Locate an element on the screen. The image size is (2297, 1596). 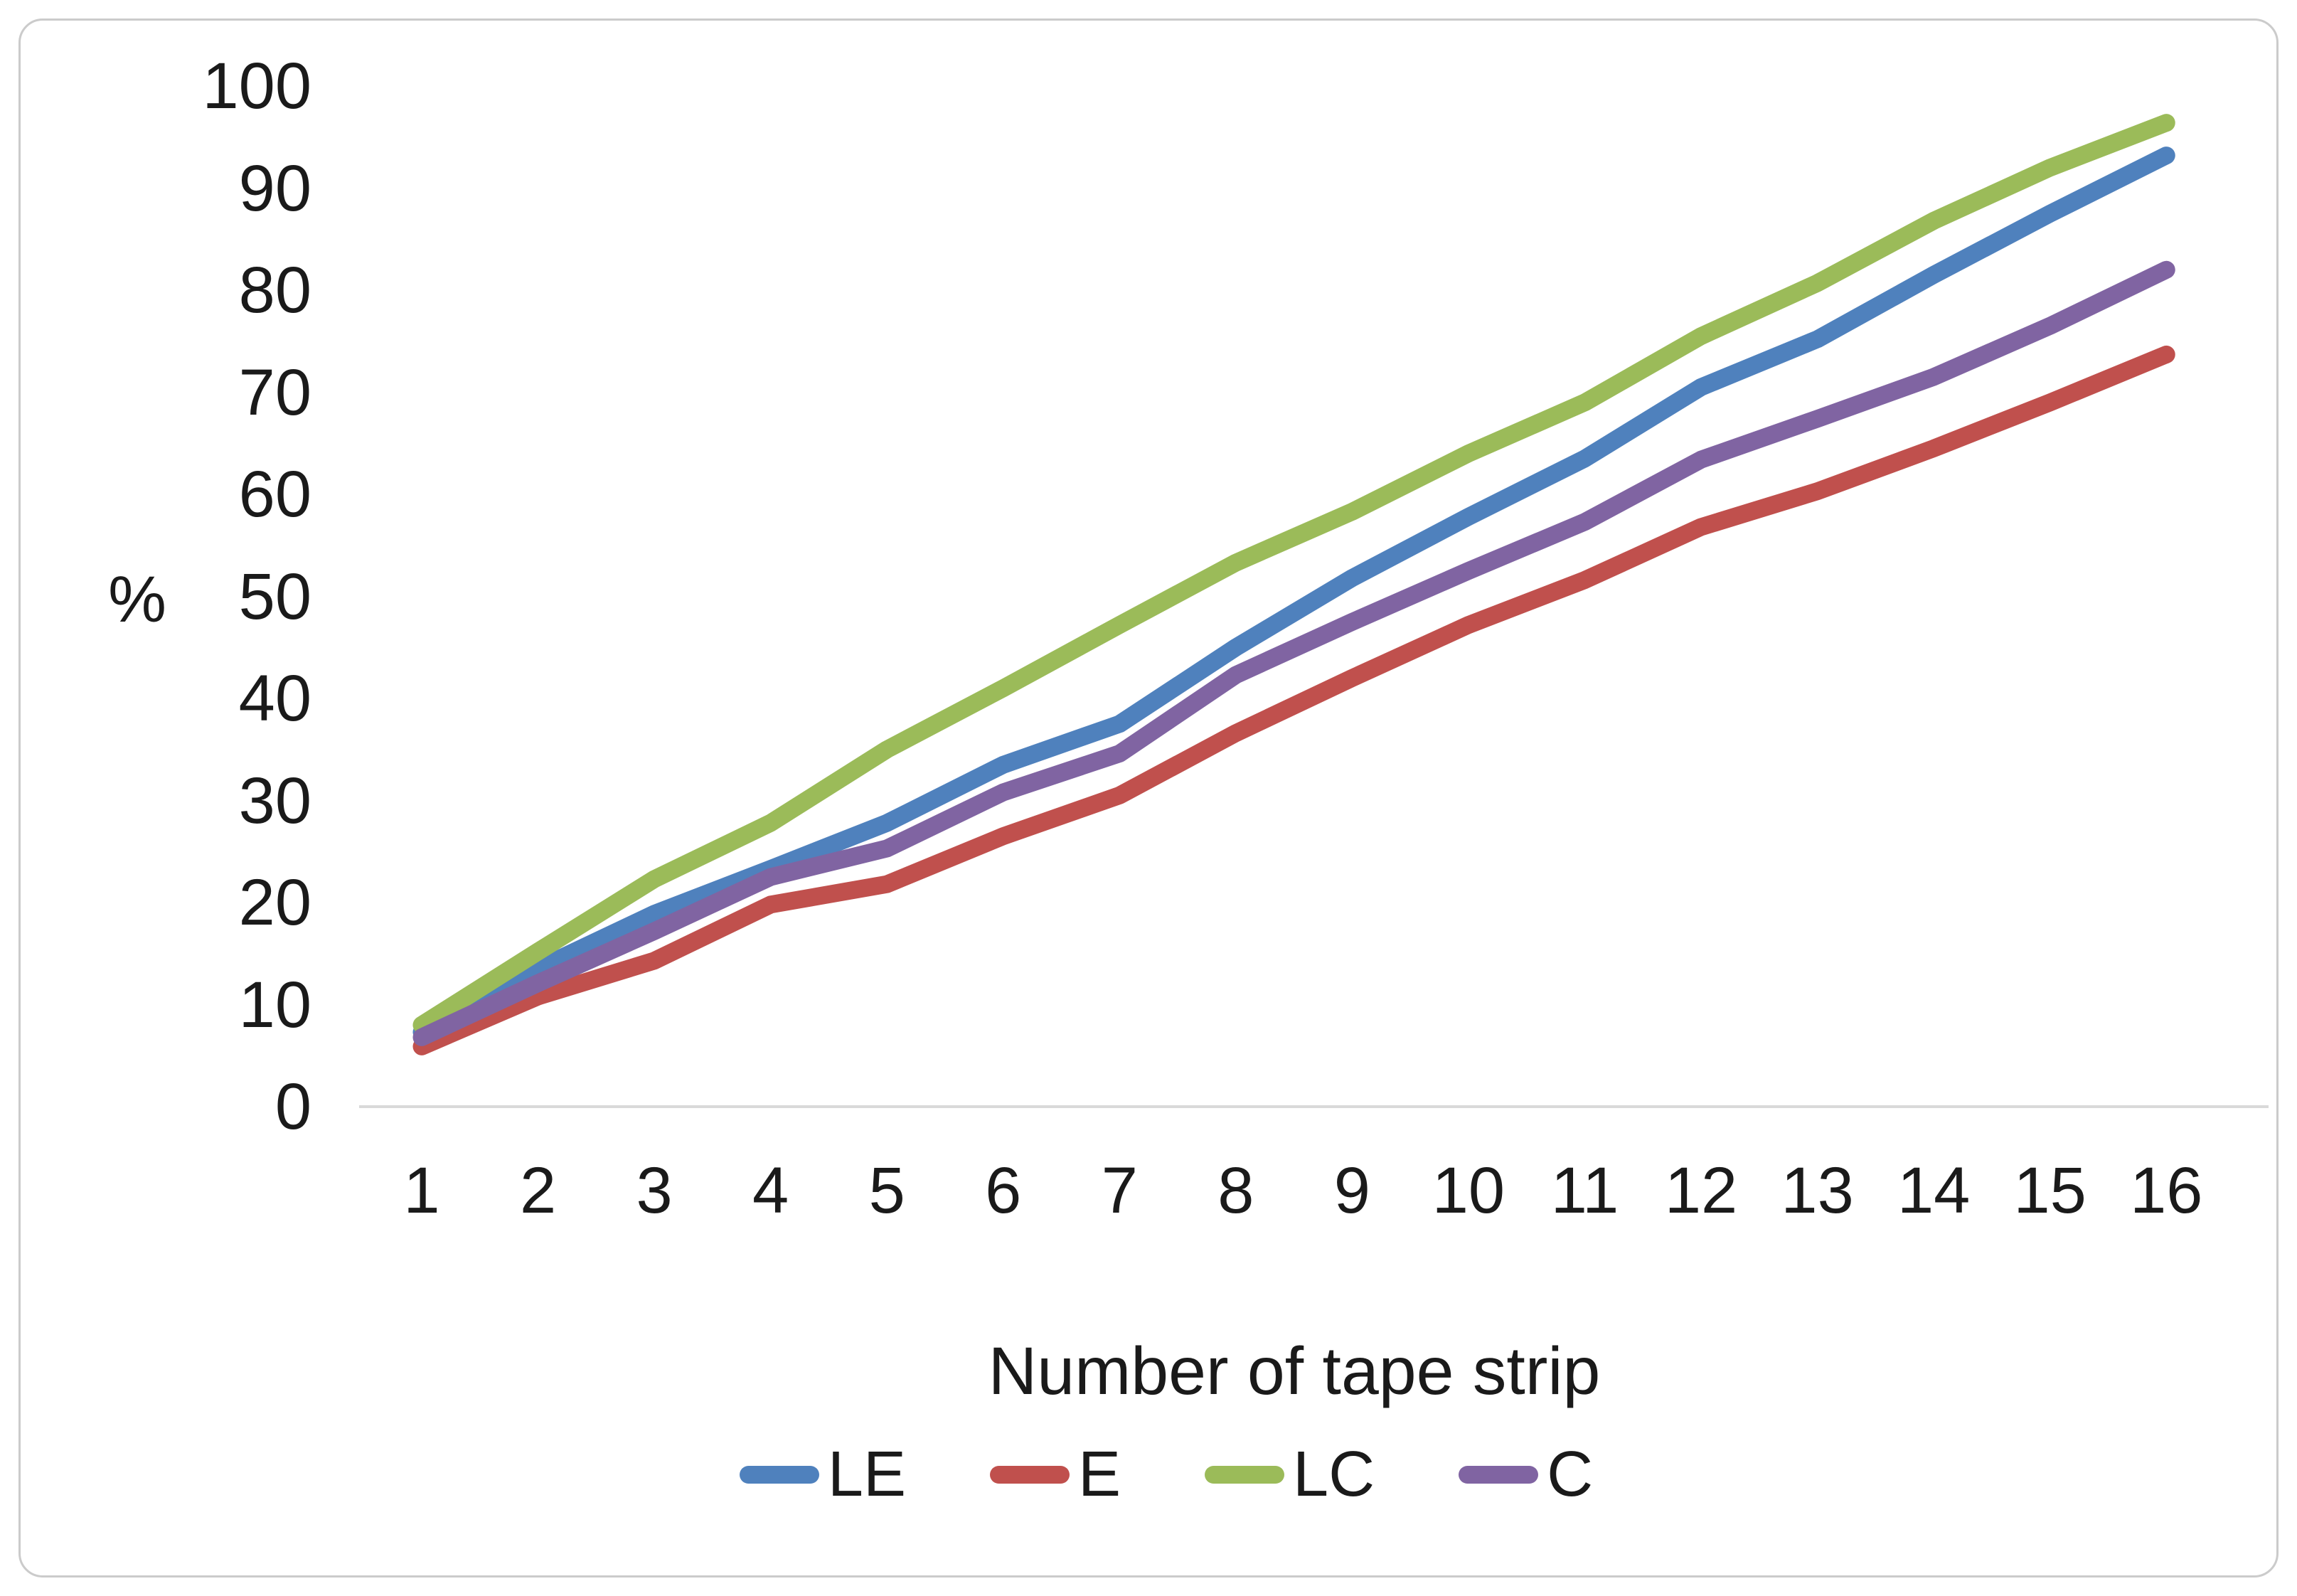
x-tick-label-2: 2 is located at coordinates (538, 1190).